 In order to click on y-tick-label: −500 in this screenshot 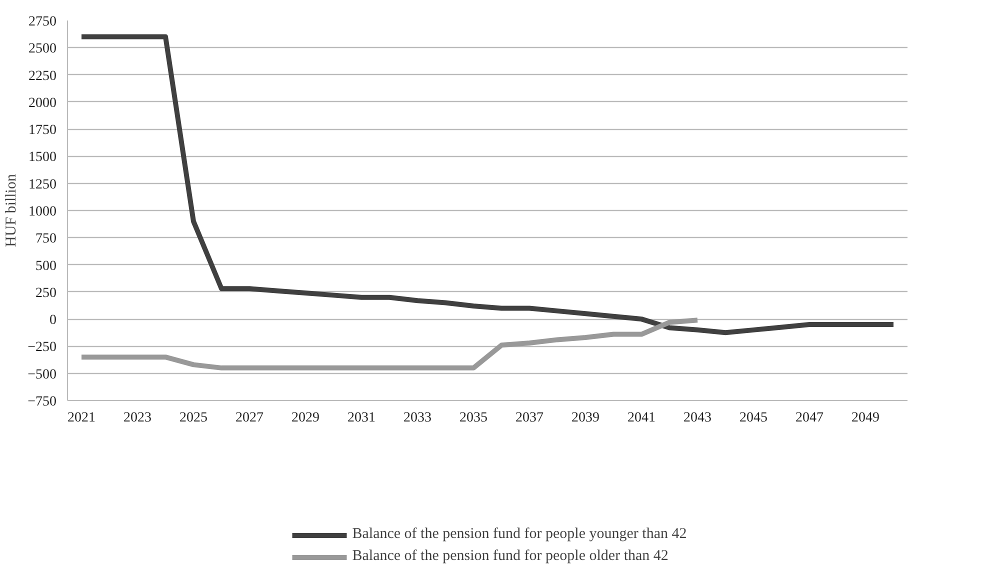, I will do `click(42, 374)`.